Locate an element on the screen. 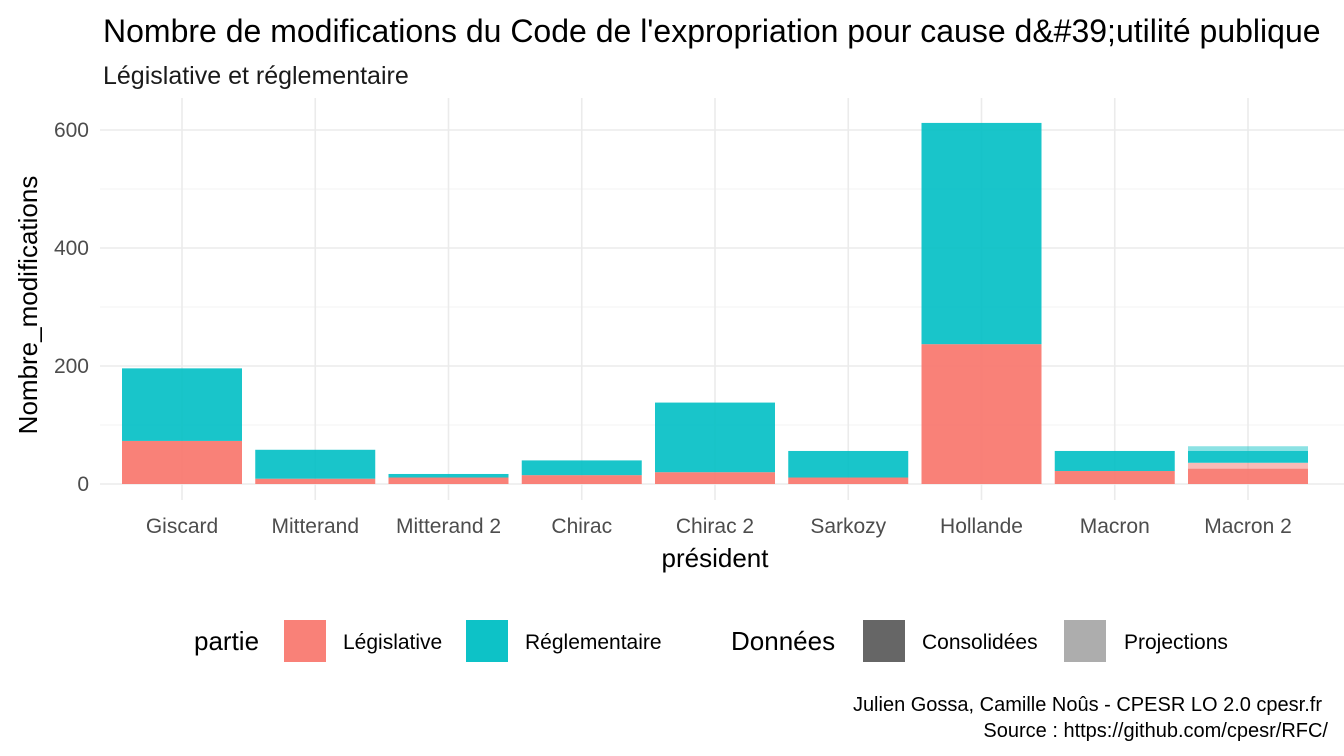 This screenshot has width=1344, height=756. x-tick-label: Hollande is located at coordinates (981, 526).